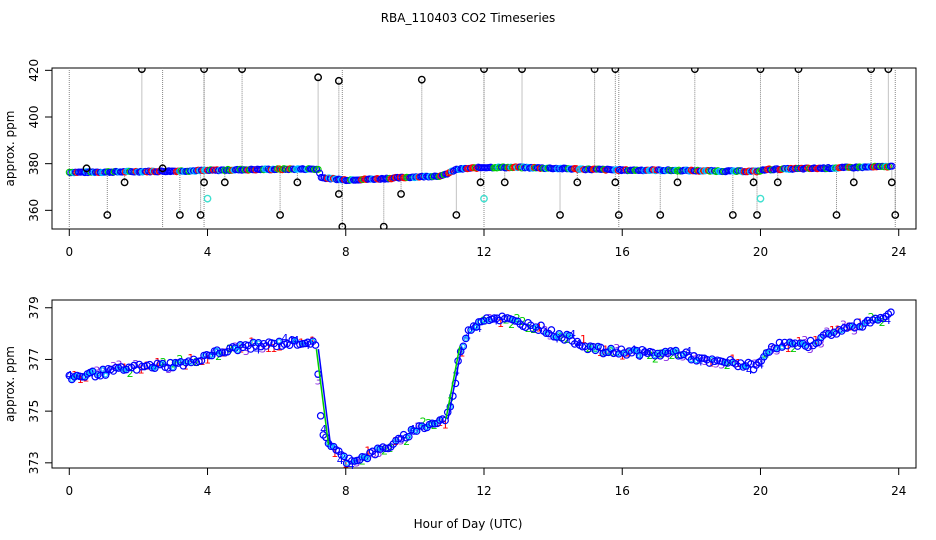 This screenshot has height=540, width=936. Describe the element at coordinates (483, 491) in the screenshot. I see `bottom-x-tick-label: 12` at that location.